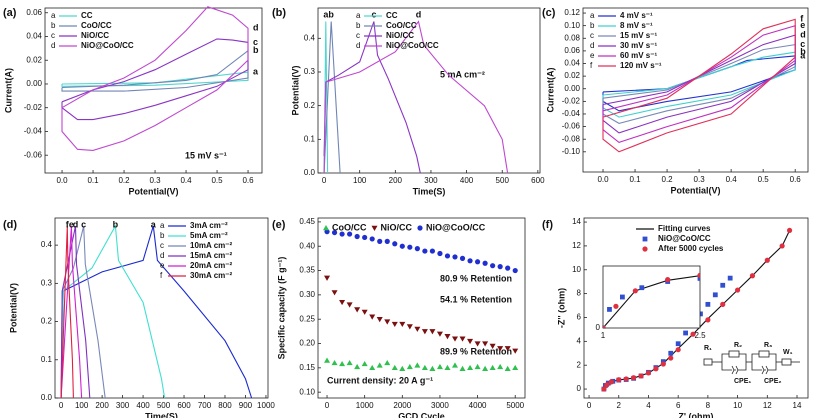  Describe the element at coordinates (161, 308) in the screenshot. I see `plot-frame` at that location.